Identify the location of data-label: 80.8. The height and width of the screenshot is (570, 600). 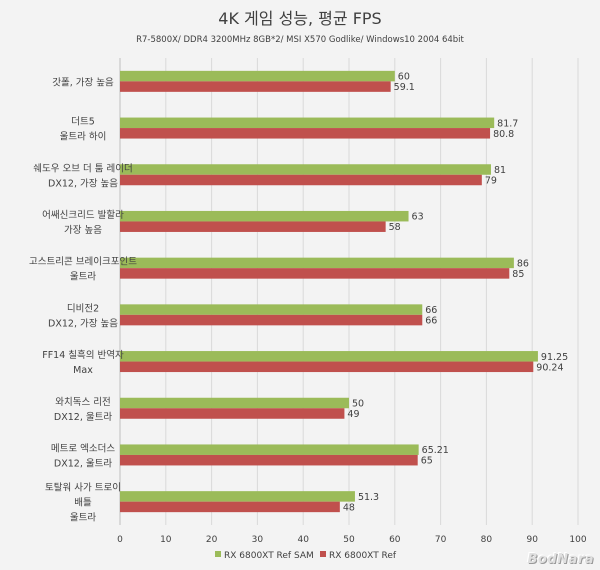
(503, 134).